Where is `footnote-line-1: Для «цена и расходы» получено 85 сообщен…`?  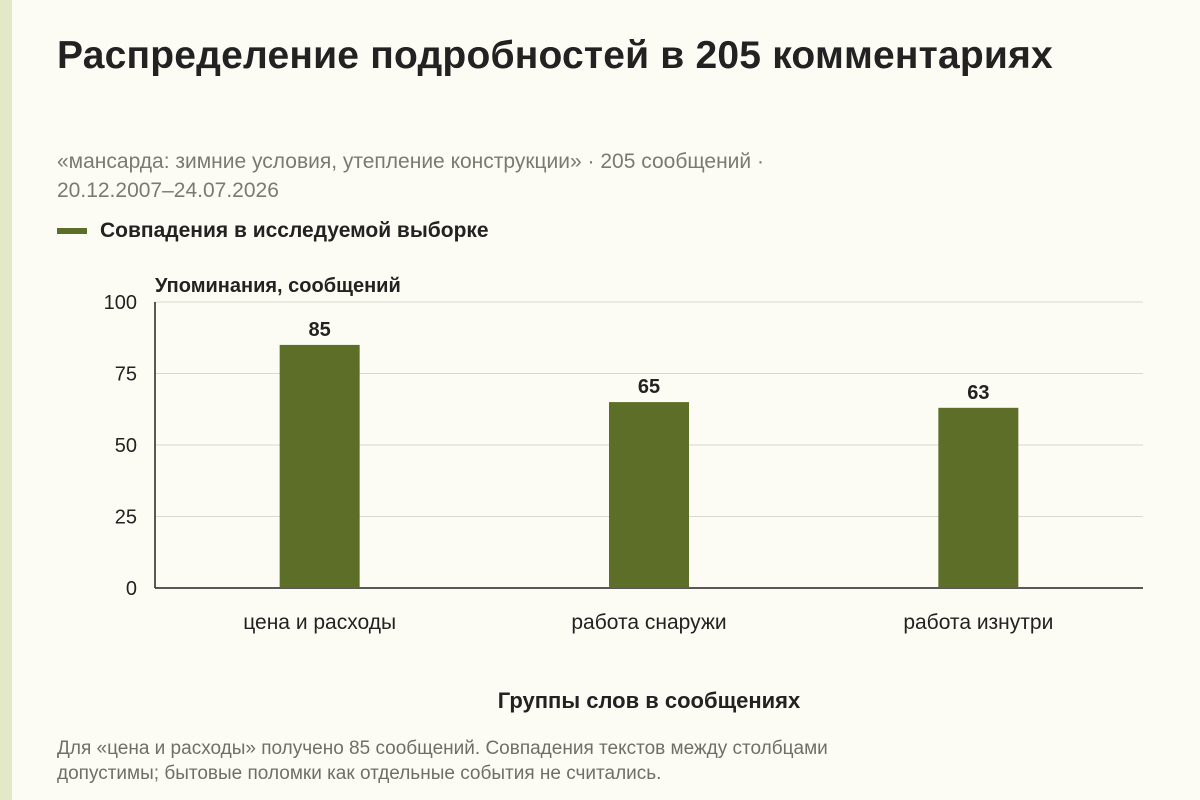
footnote-line-1: Для «цена и расходы» получено 85 сообщен… is located at coordinates (442, 748).